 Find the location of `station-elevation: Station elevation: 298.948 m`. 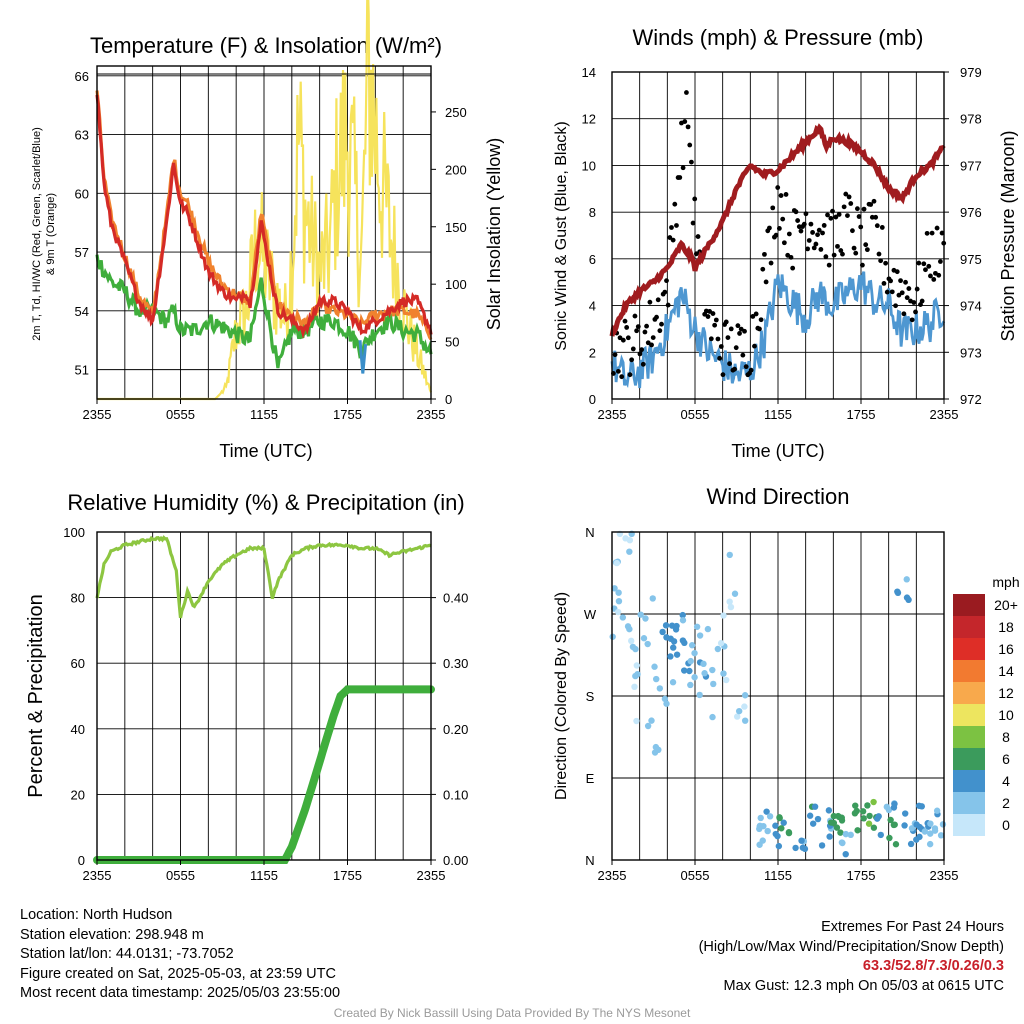

station-elevation: Station elevation: 298.948 m is located at coordinates (112, 934).